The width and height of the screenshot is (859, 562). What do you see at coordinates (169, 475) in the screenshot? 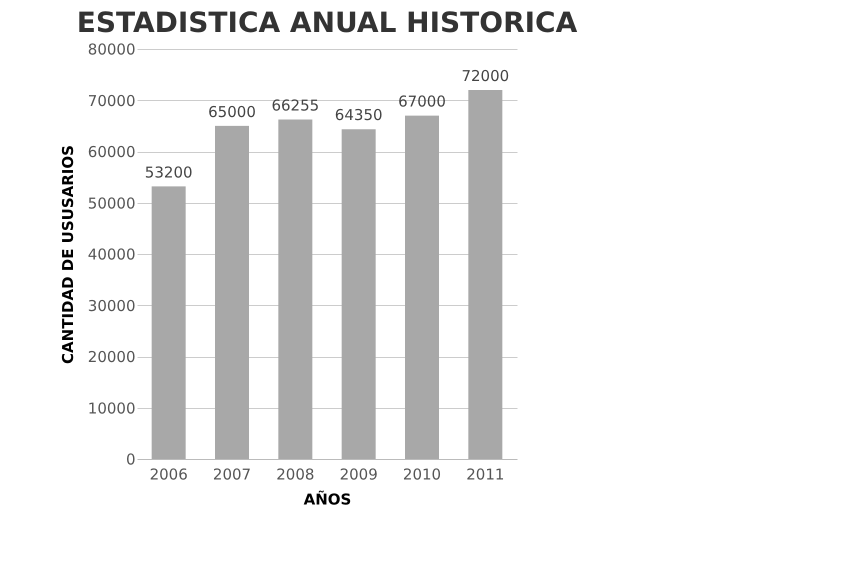
I see `x-tick-label: 2006` at bounding box center [169, 475].